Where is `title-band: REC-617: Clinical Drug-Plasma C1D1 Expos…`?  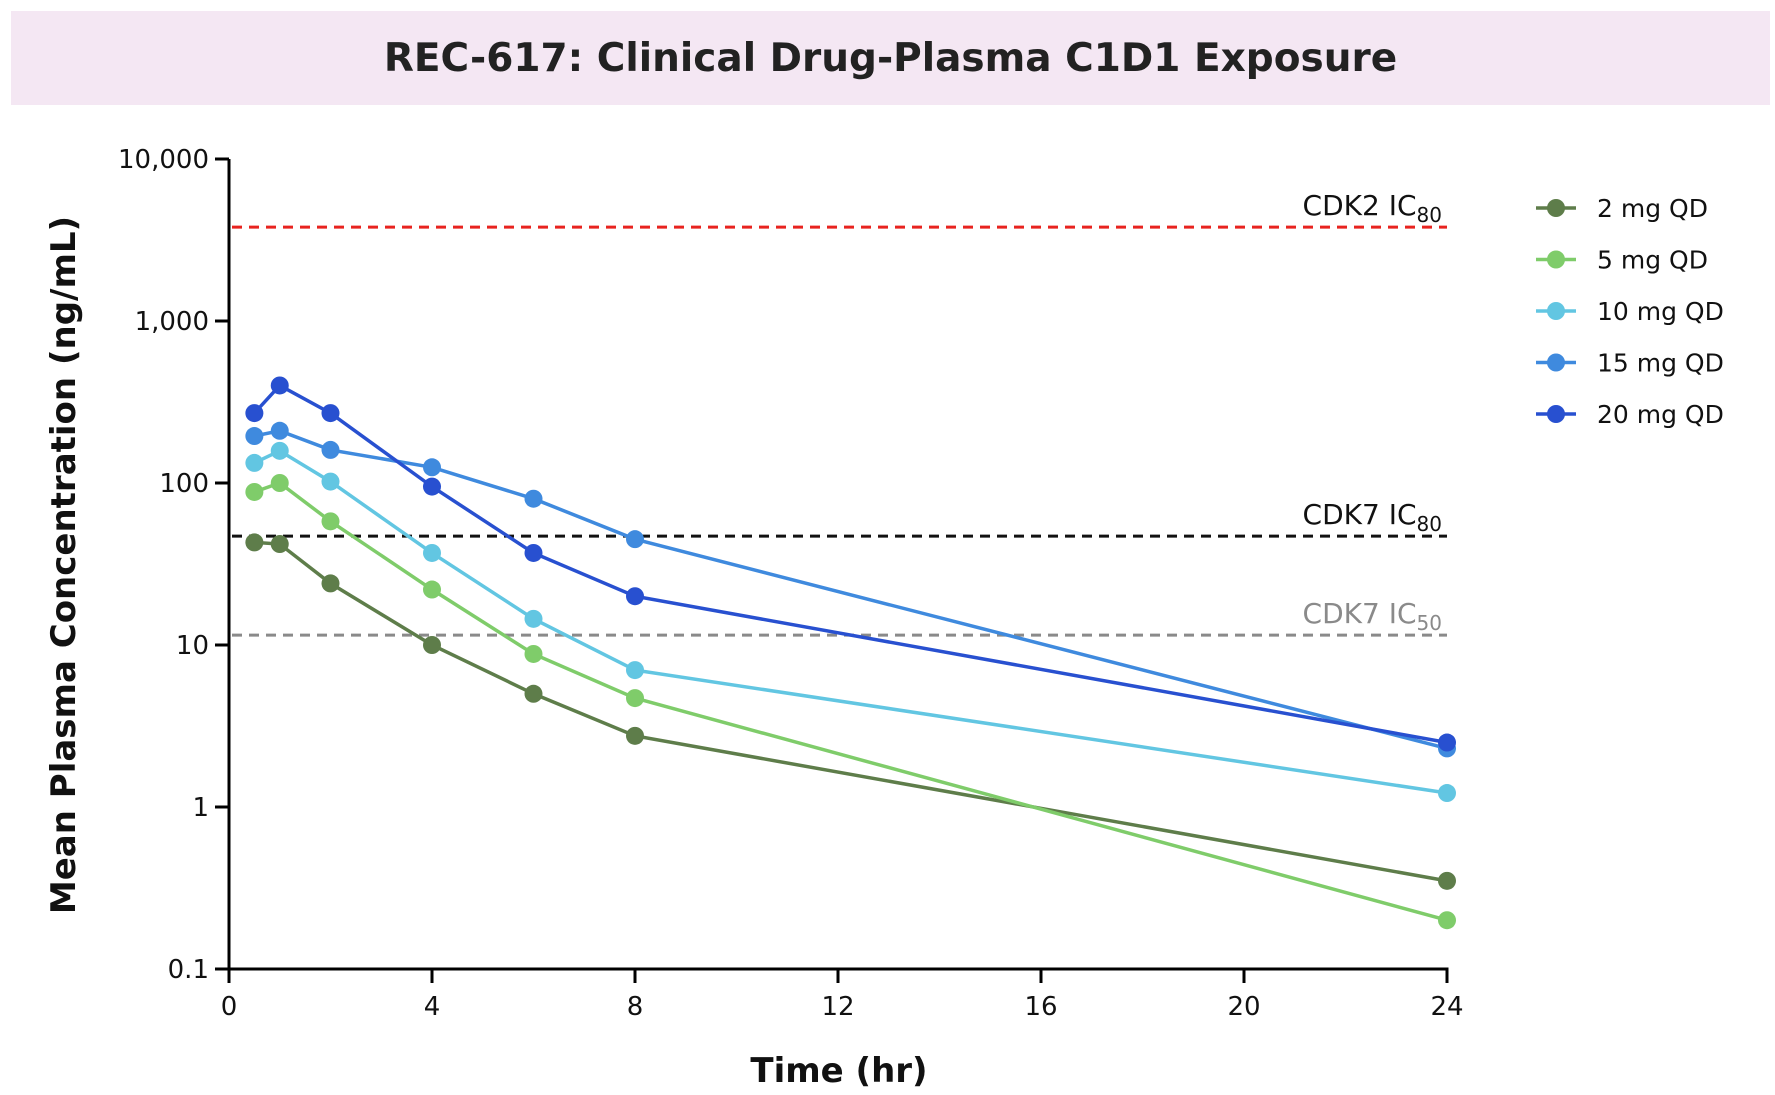
title-band: REC-617: Clinical Drug-Plasma C1D1 Expos… is located at coordinates (890, 58).